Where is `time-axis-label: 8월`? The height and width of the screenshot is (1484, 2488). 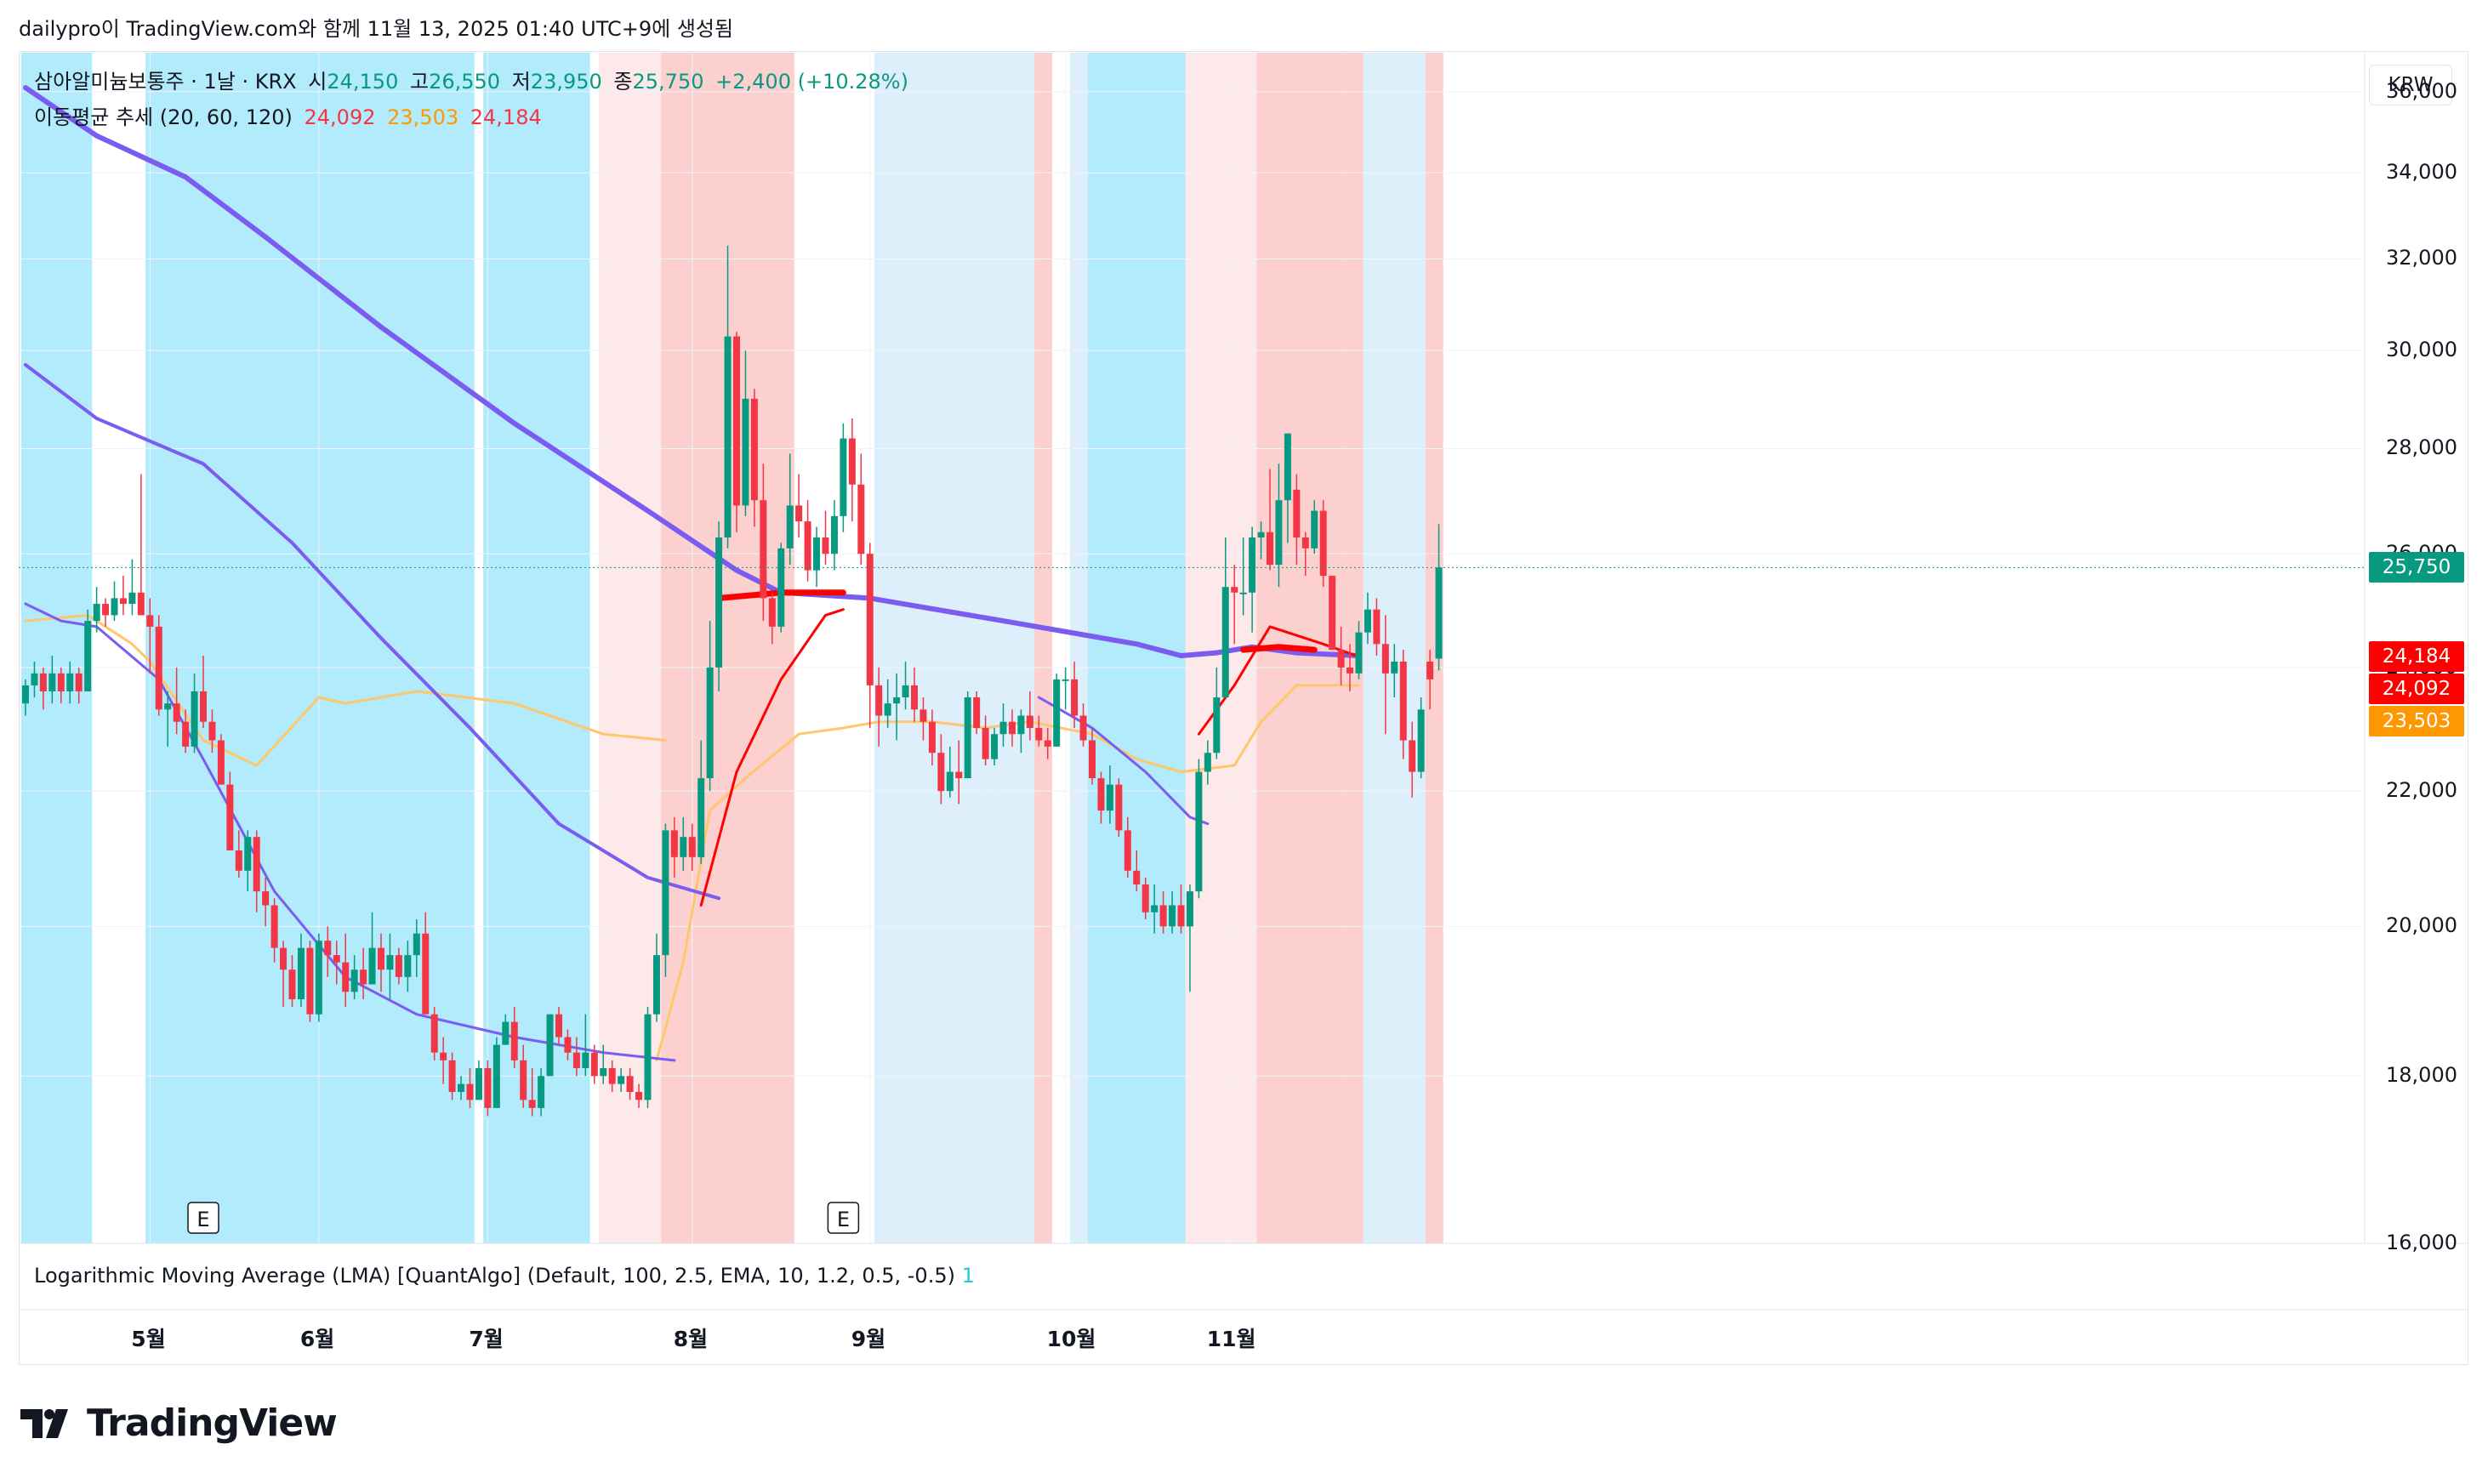 time-axis-label: 8월 is located at coordinates (691, 1339).